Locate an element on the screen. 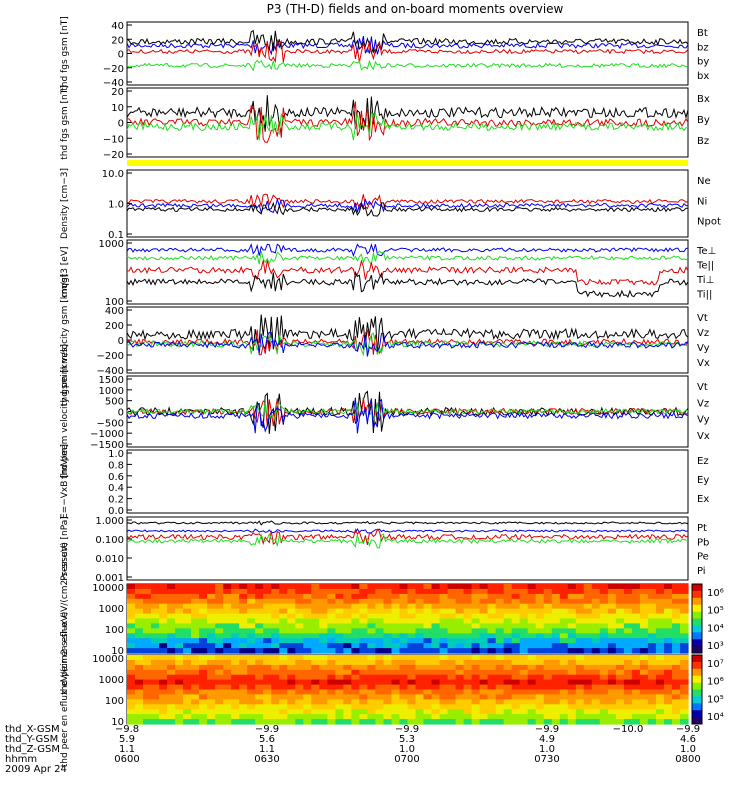 The width and height of the screenshot is (750, 800). panel-frame is located at coordinates (407, 481).